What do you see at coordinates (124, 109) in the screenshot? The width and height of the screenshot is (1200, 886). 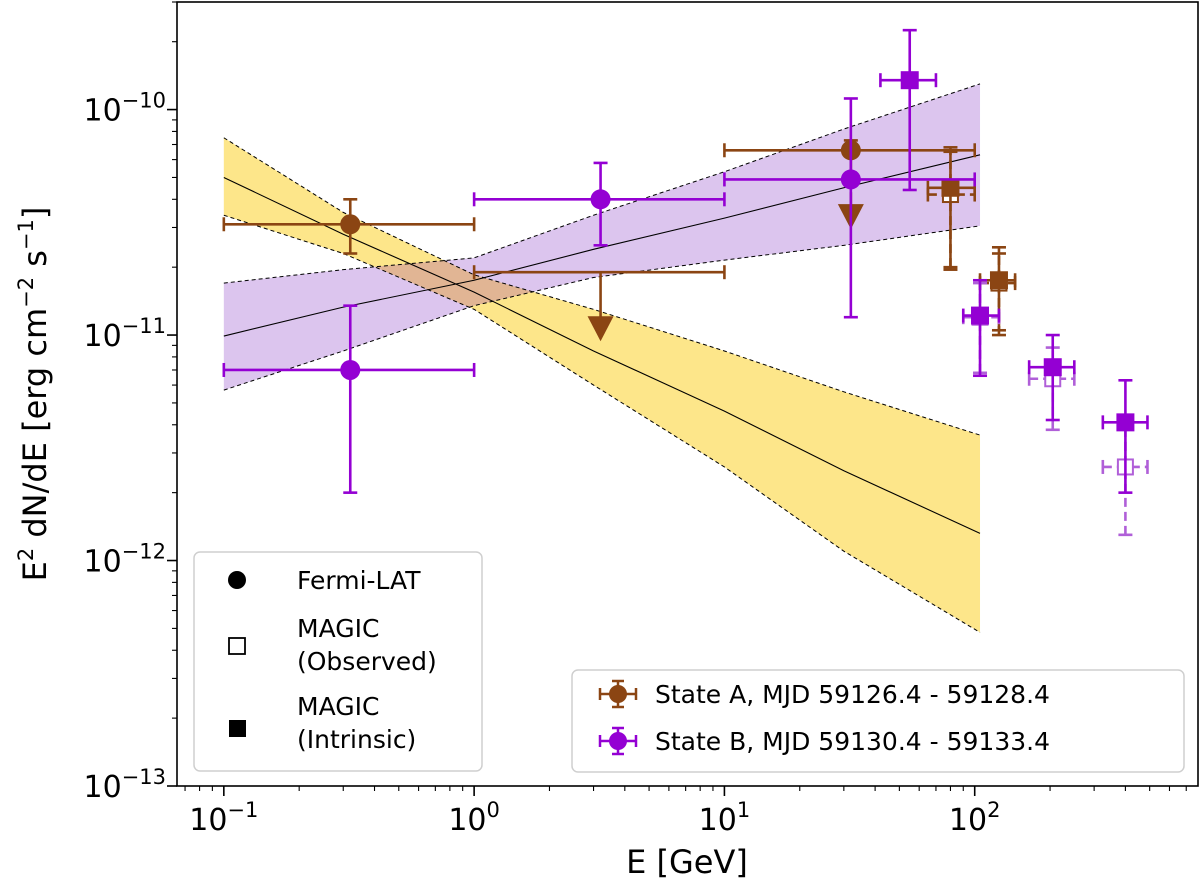 I see `y-tick-label: 10−10` at bounding box center [124, 109].